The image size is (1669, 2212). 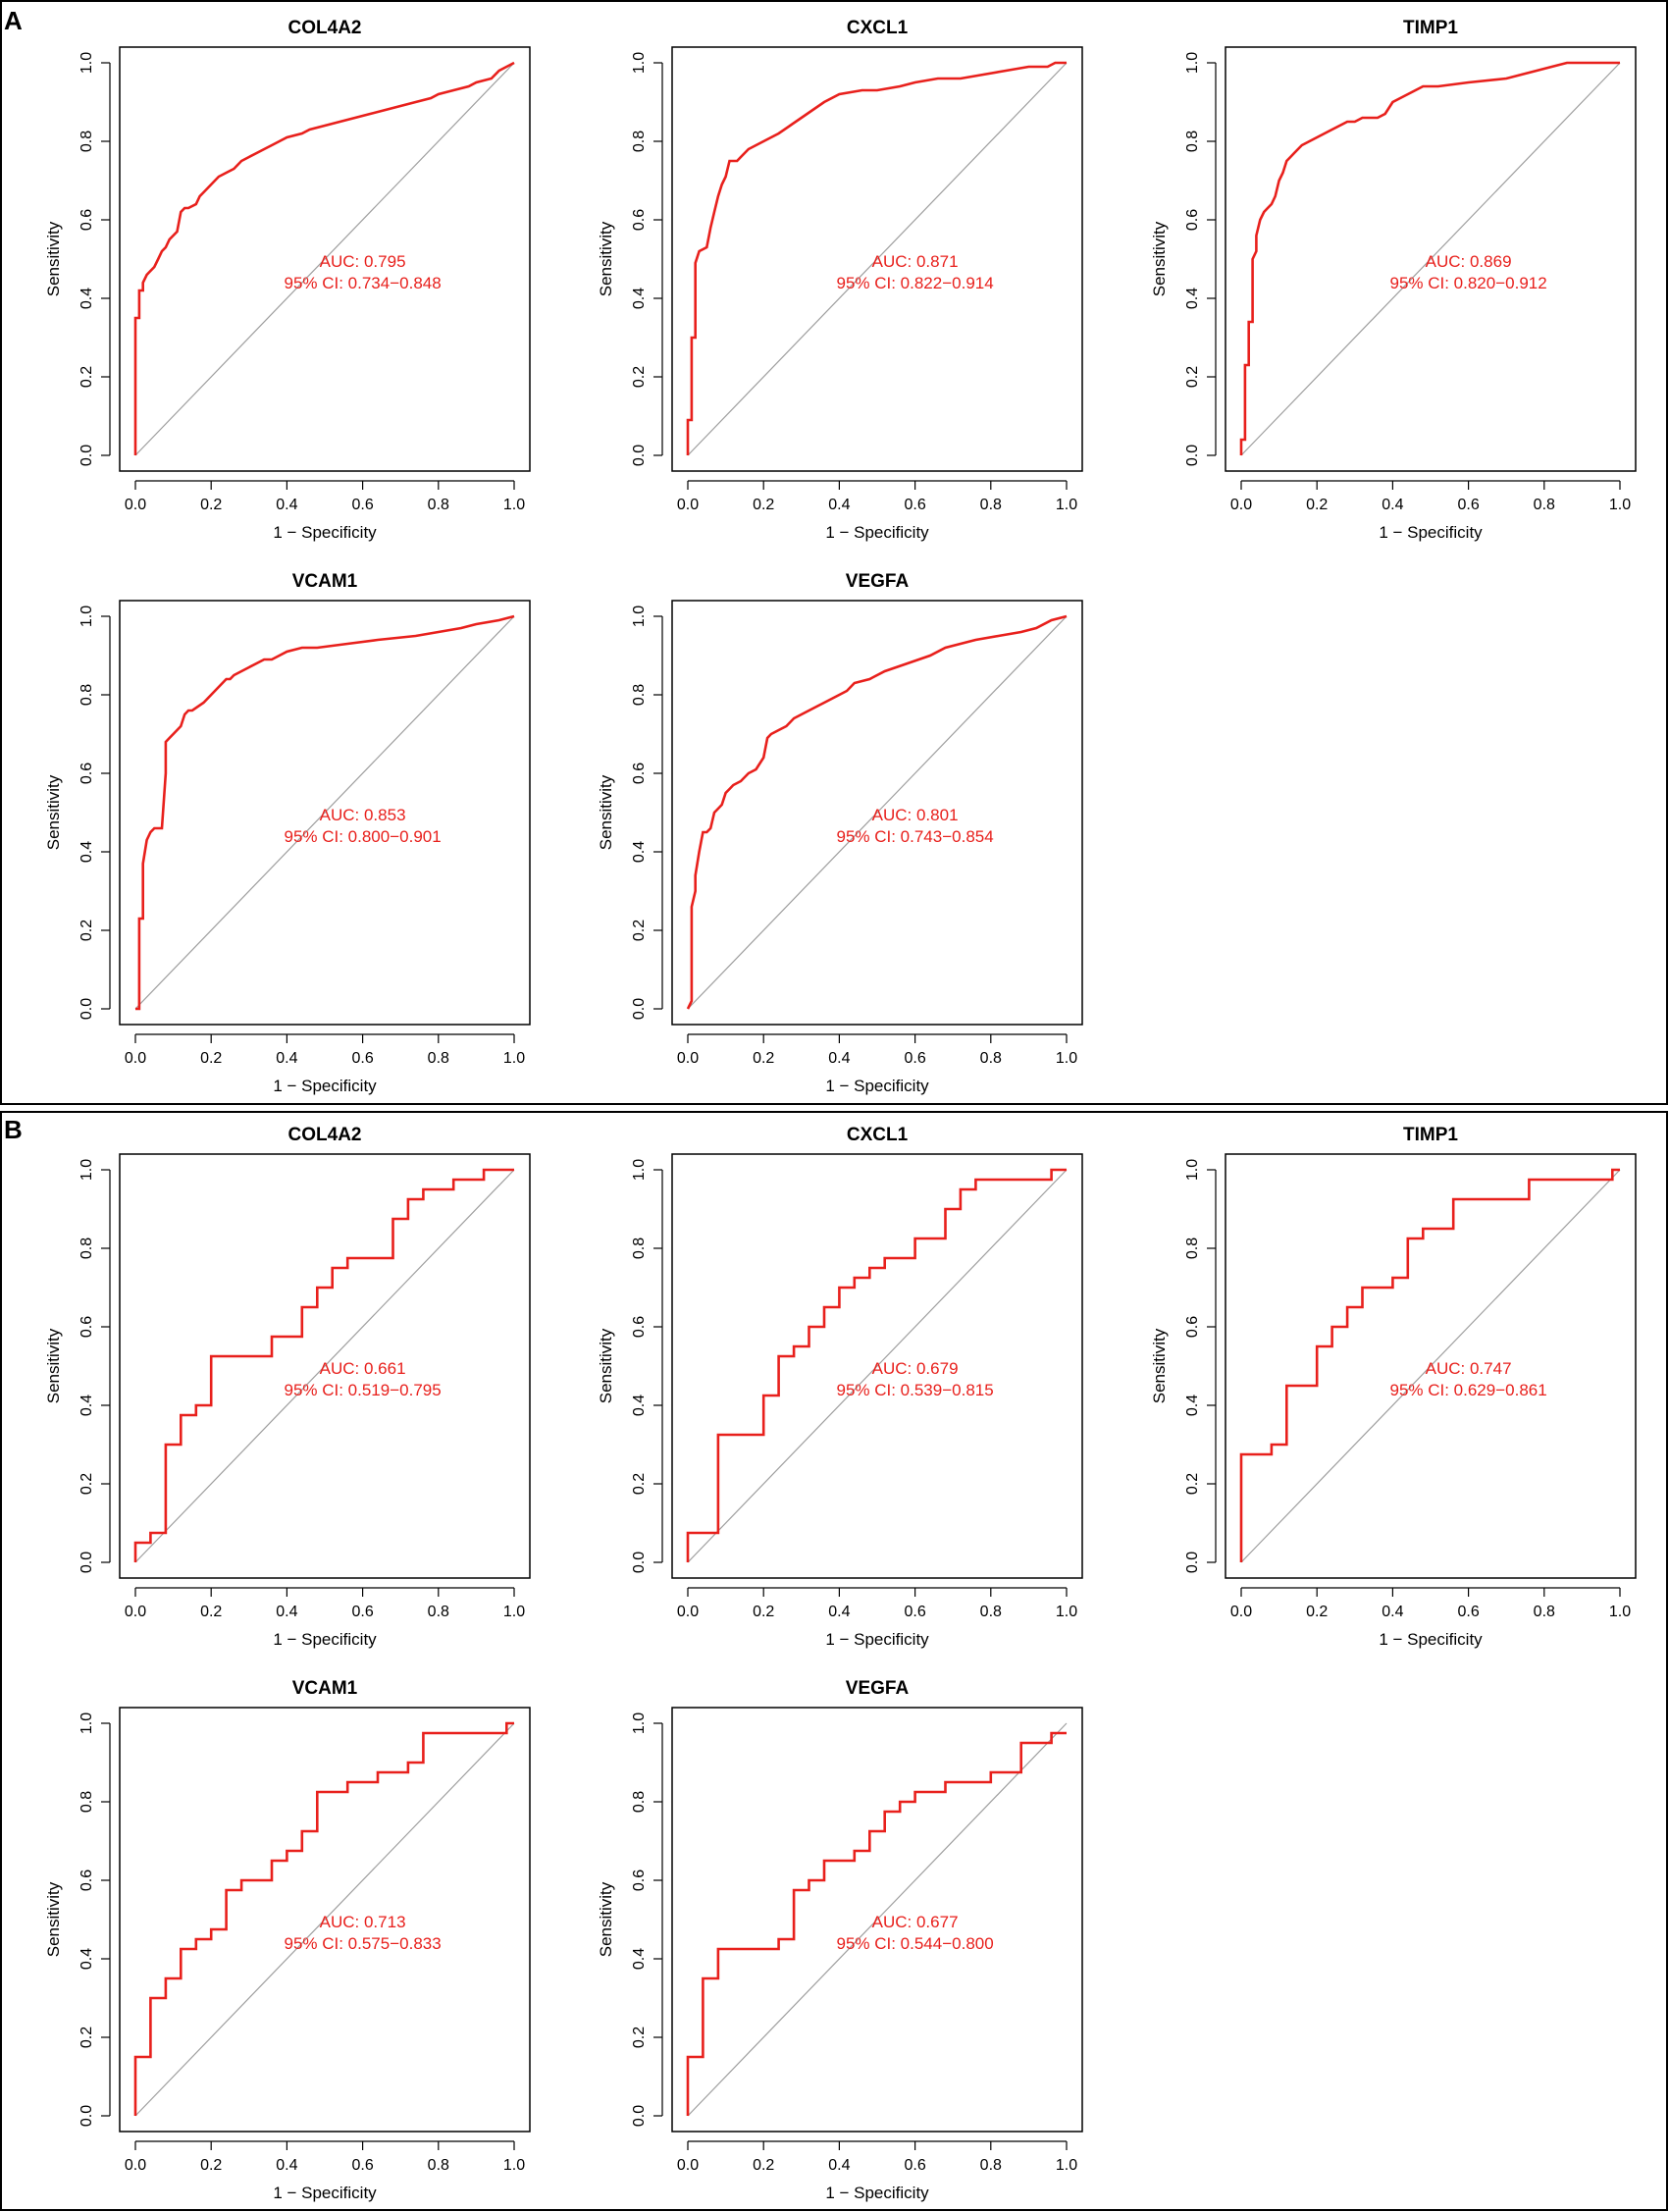 What do you see at coordinates (915, 261) in the screenshot?
I see `auc-label: AUC: 0.871` at bounding box center [915, 261].